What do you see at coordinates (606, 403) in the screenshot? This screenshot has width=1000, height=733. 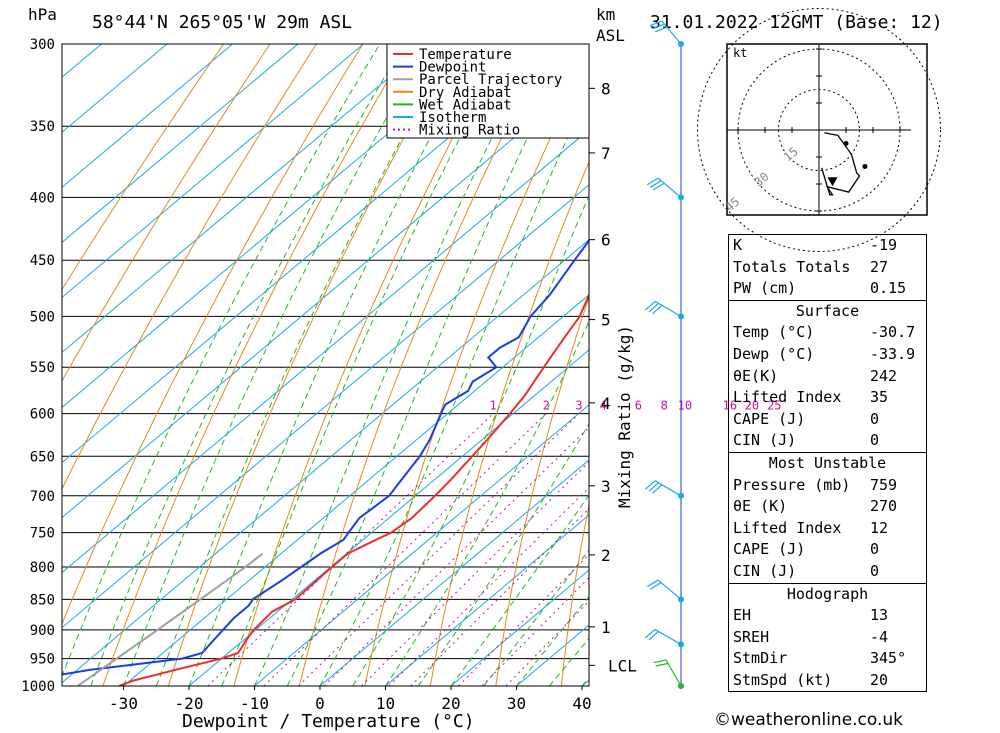 I see `altitude-tick-label: 4` at bounding box center [606, 403].